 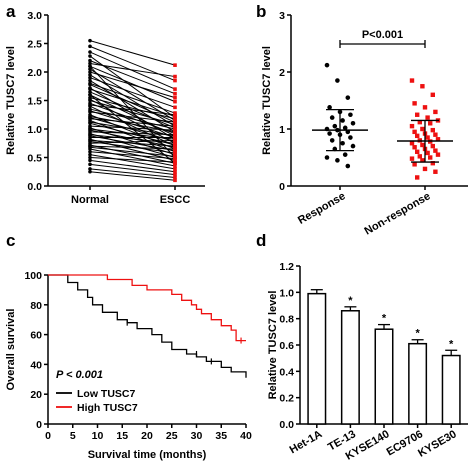 What do you see at coordinates (282, 16) in the screenshot?
I see `panel-b-y-tick-label: 3` at bounding box center [282, 16].